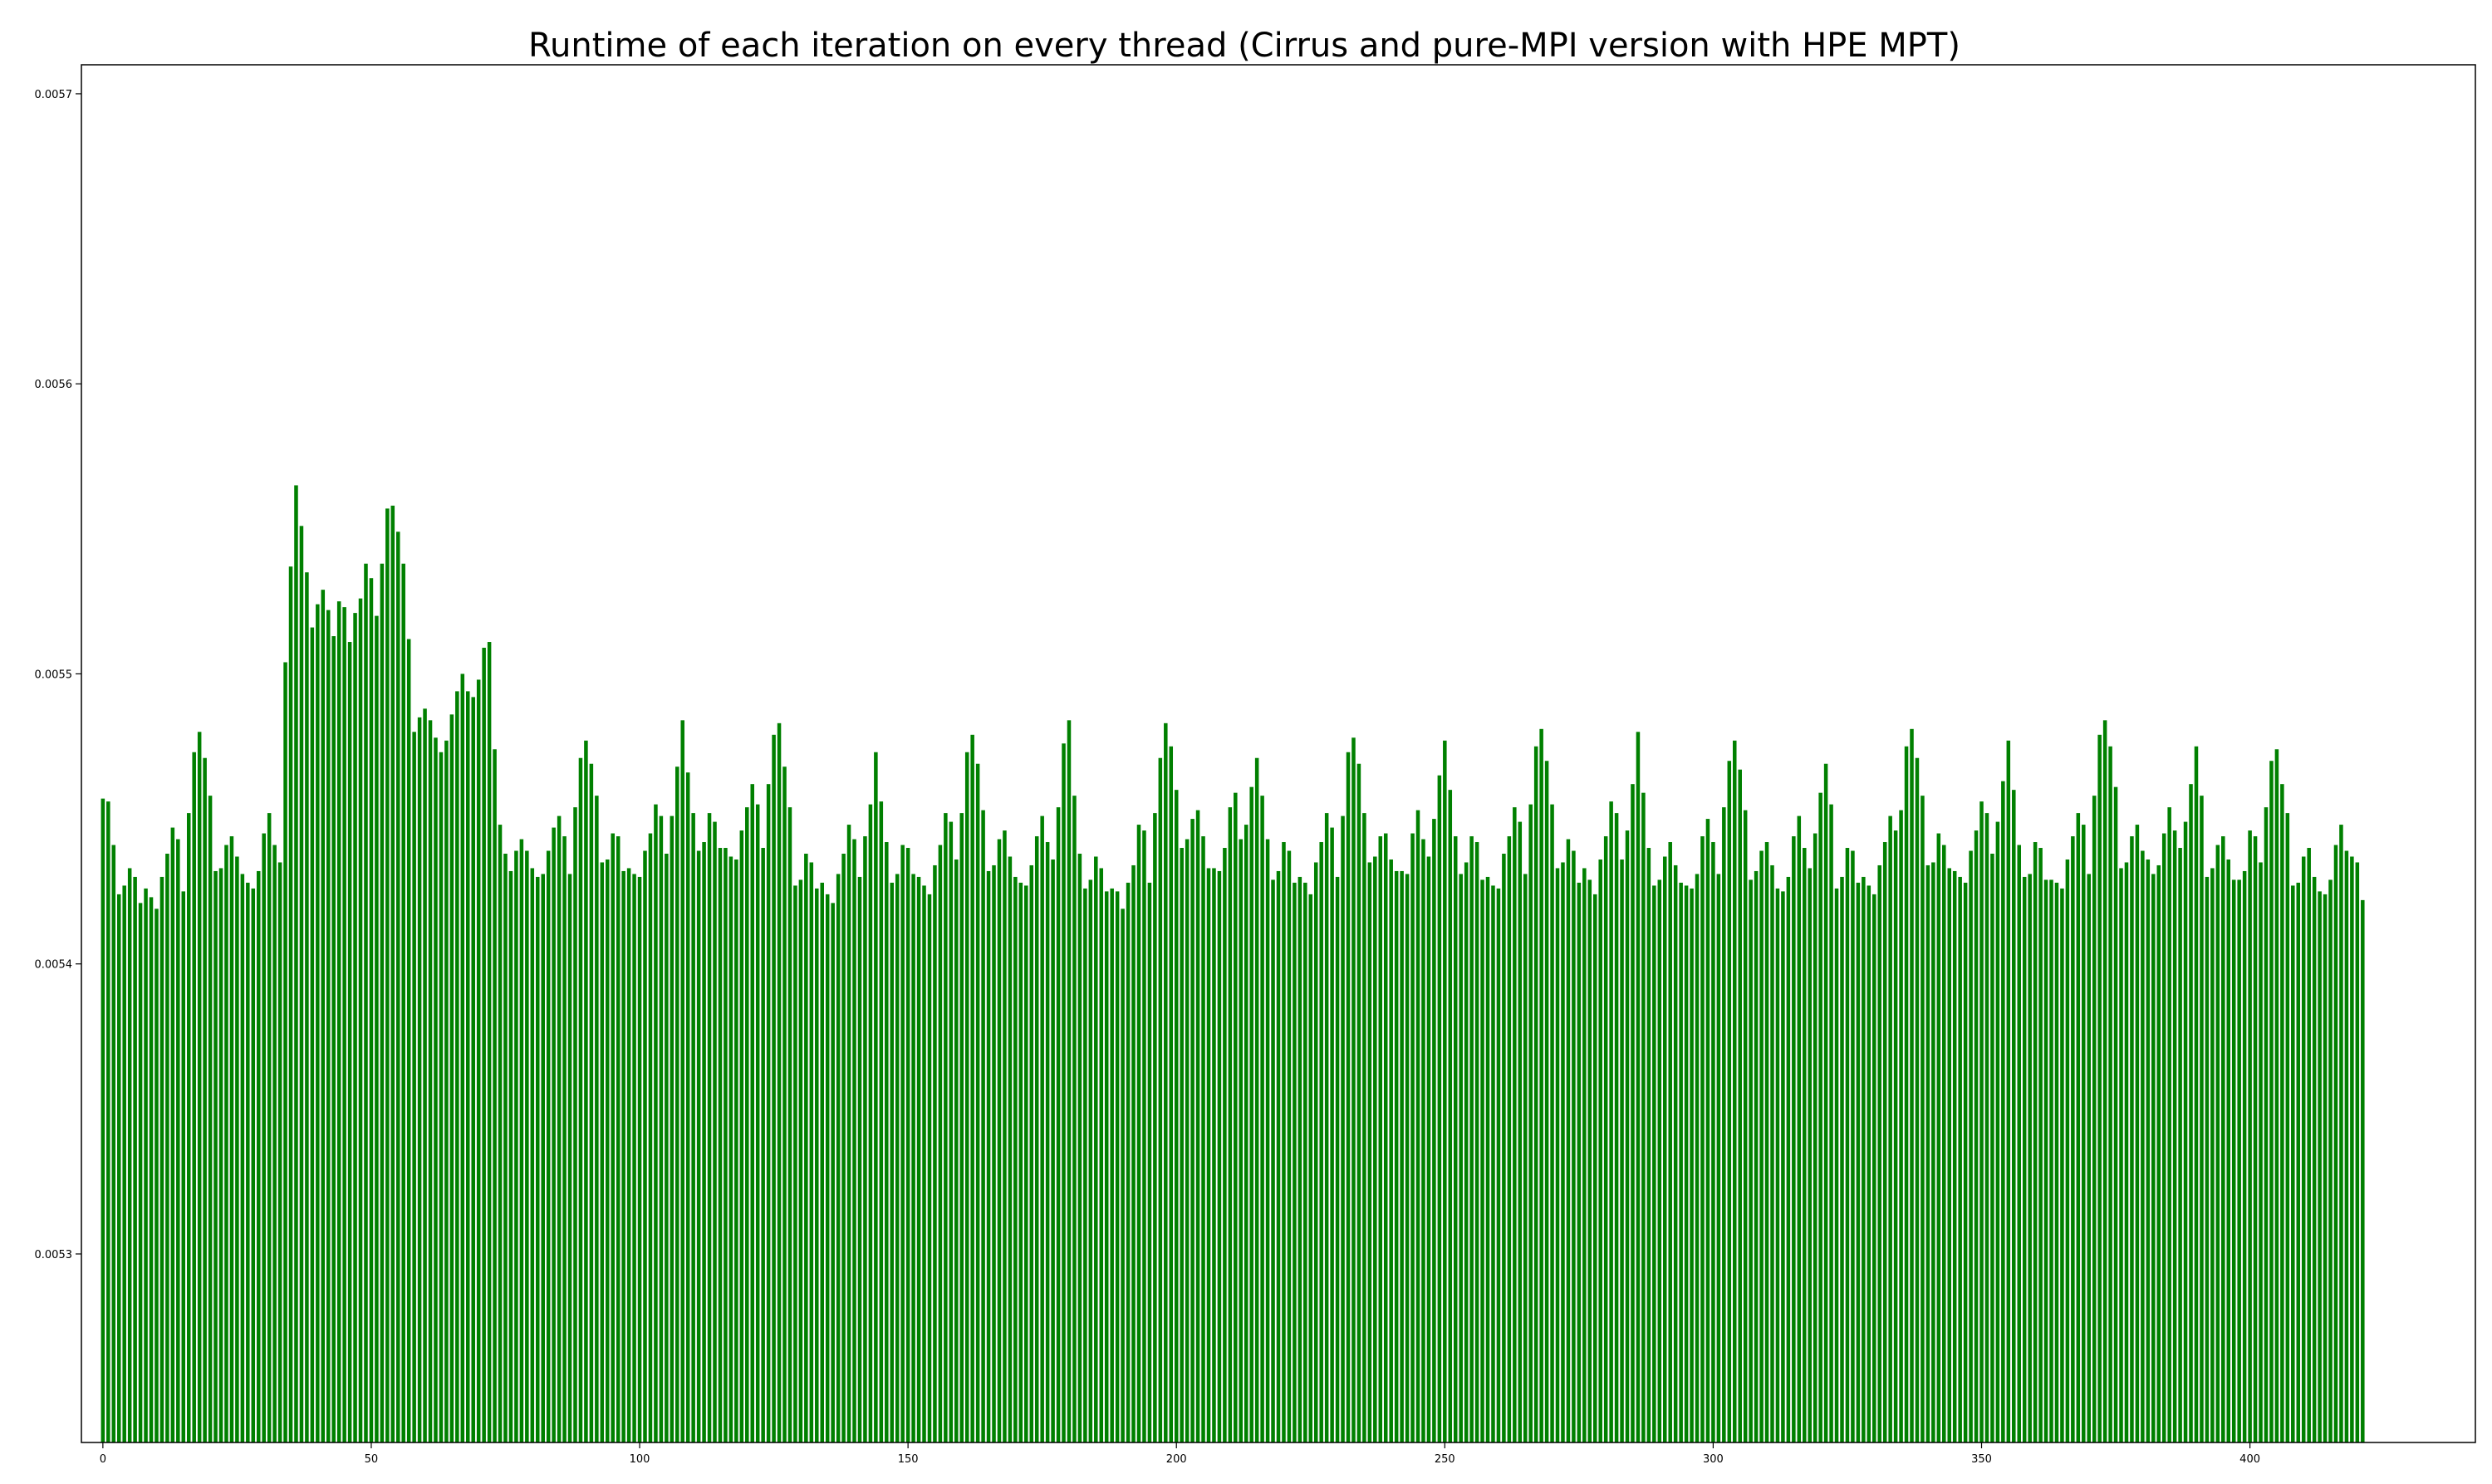  I want to click on y-tick-label: 0.0057, so click(54, 95).